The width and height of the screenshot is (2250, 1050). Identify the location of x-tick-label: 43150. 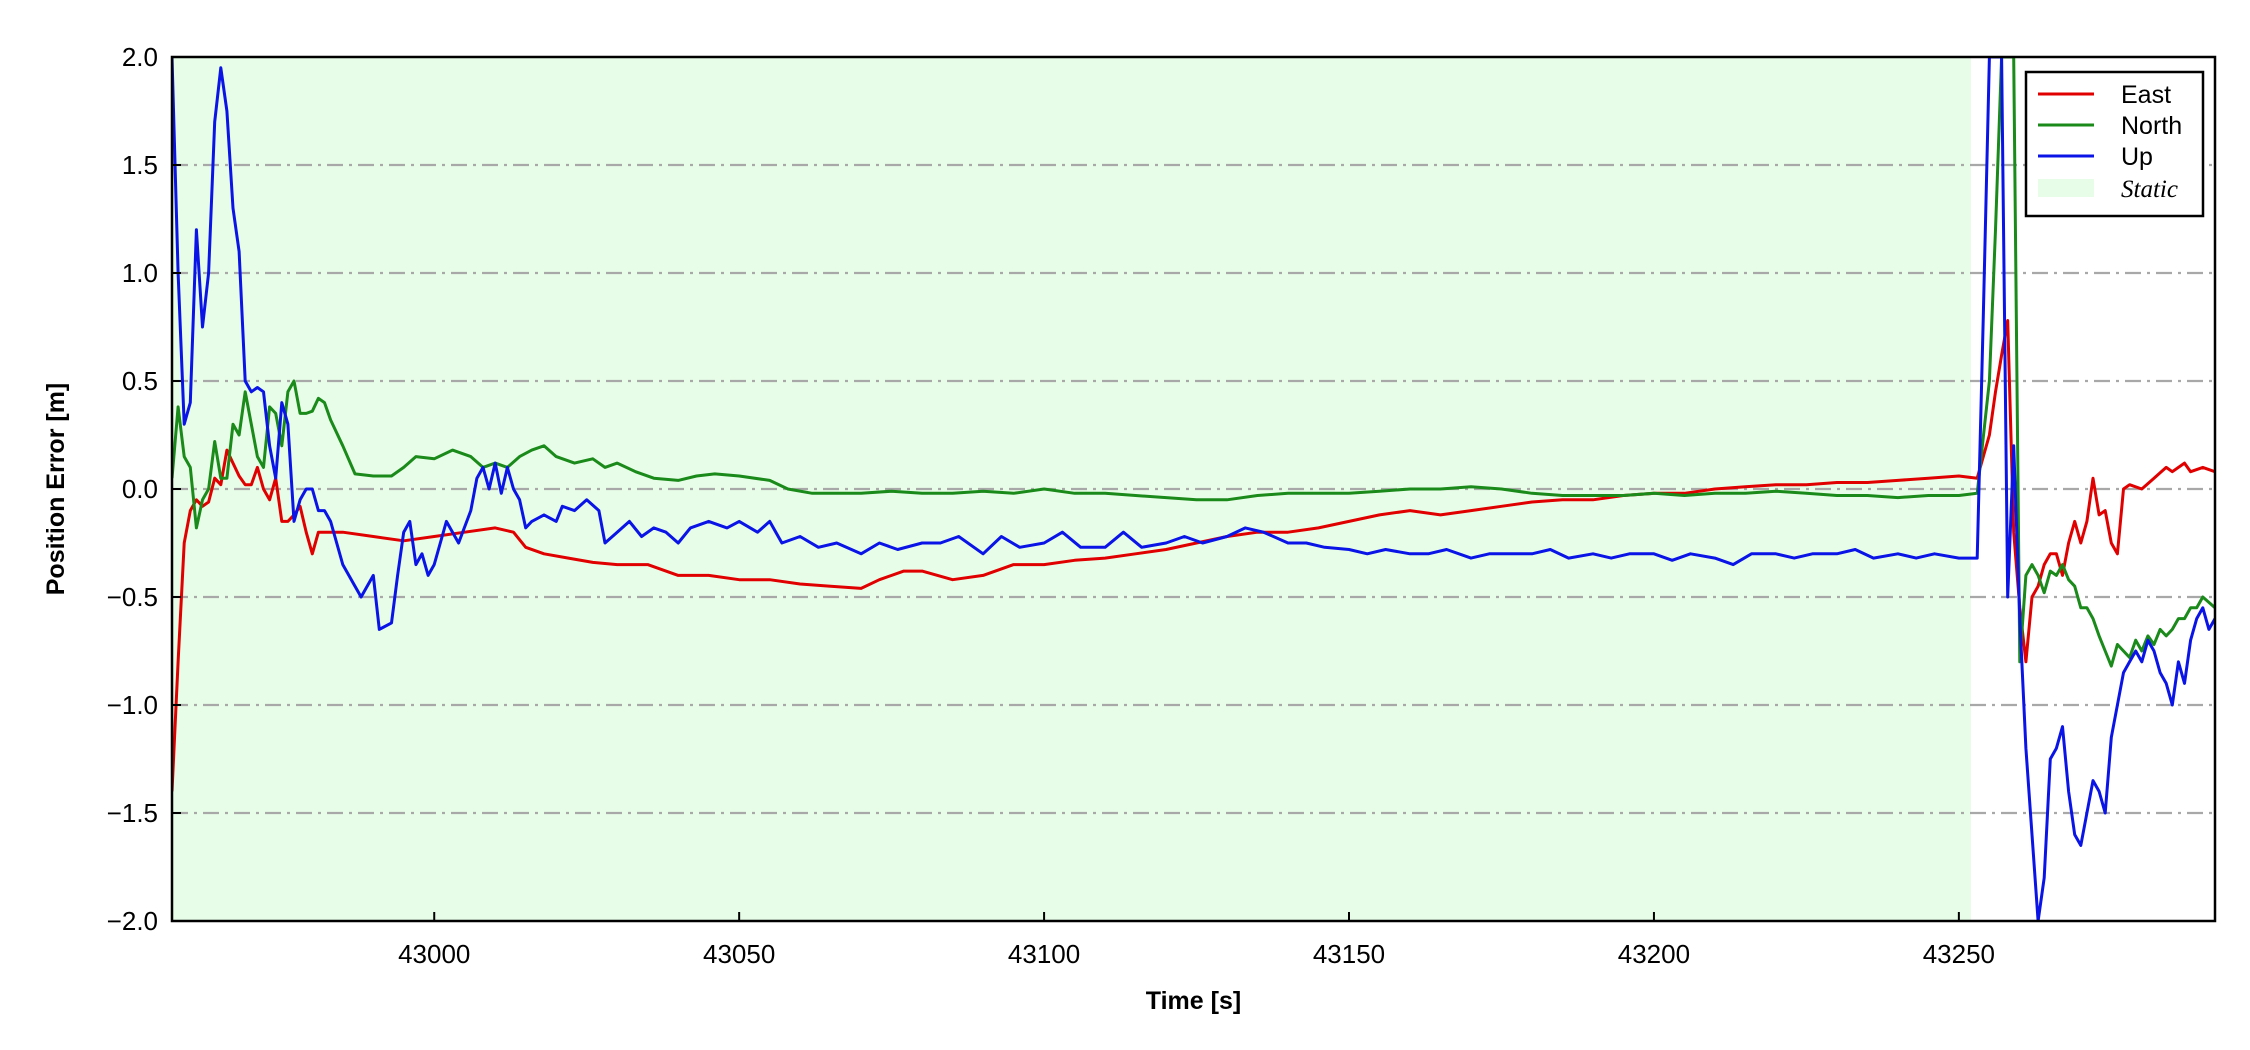
(1349, 954).